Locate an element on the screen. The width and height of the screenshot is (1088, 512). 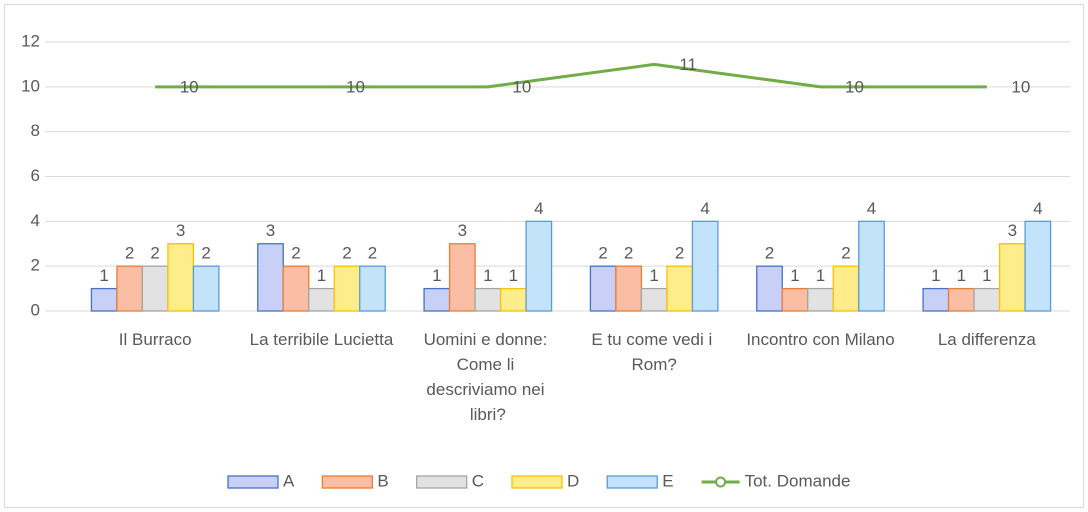
y-tick-label: 6 is located at coordinates (35, 175).